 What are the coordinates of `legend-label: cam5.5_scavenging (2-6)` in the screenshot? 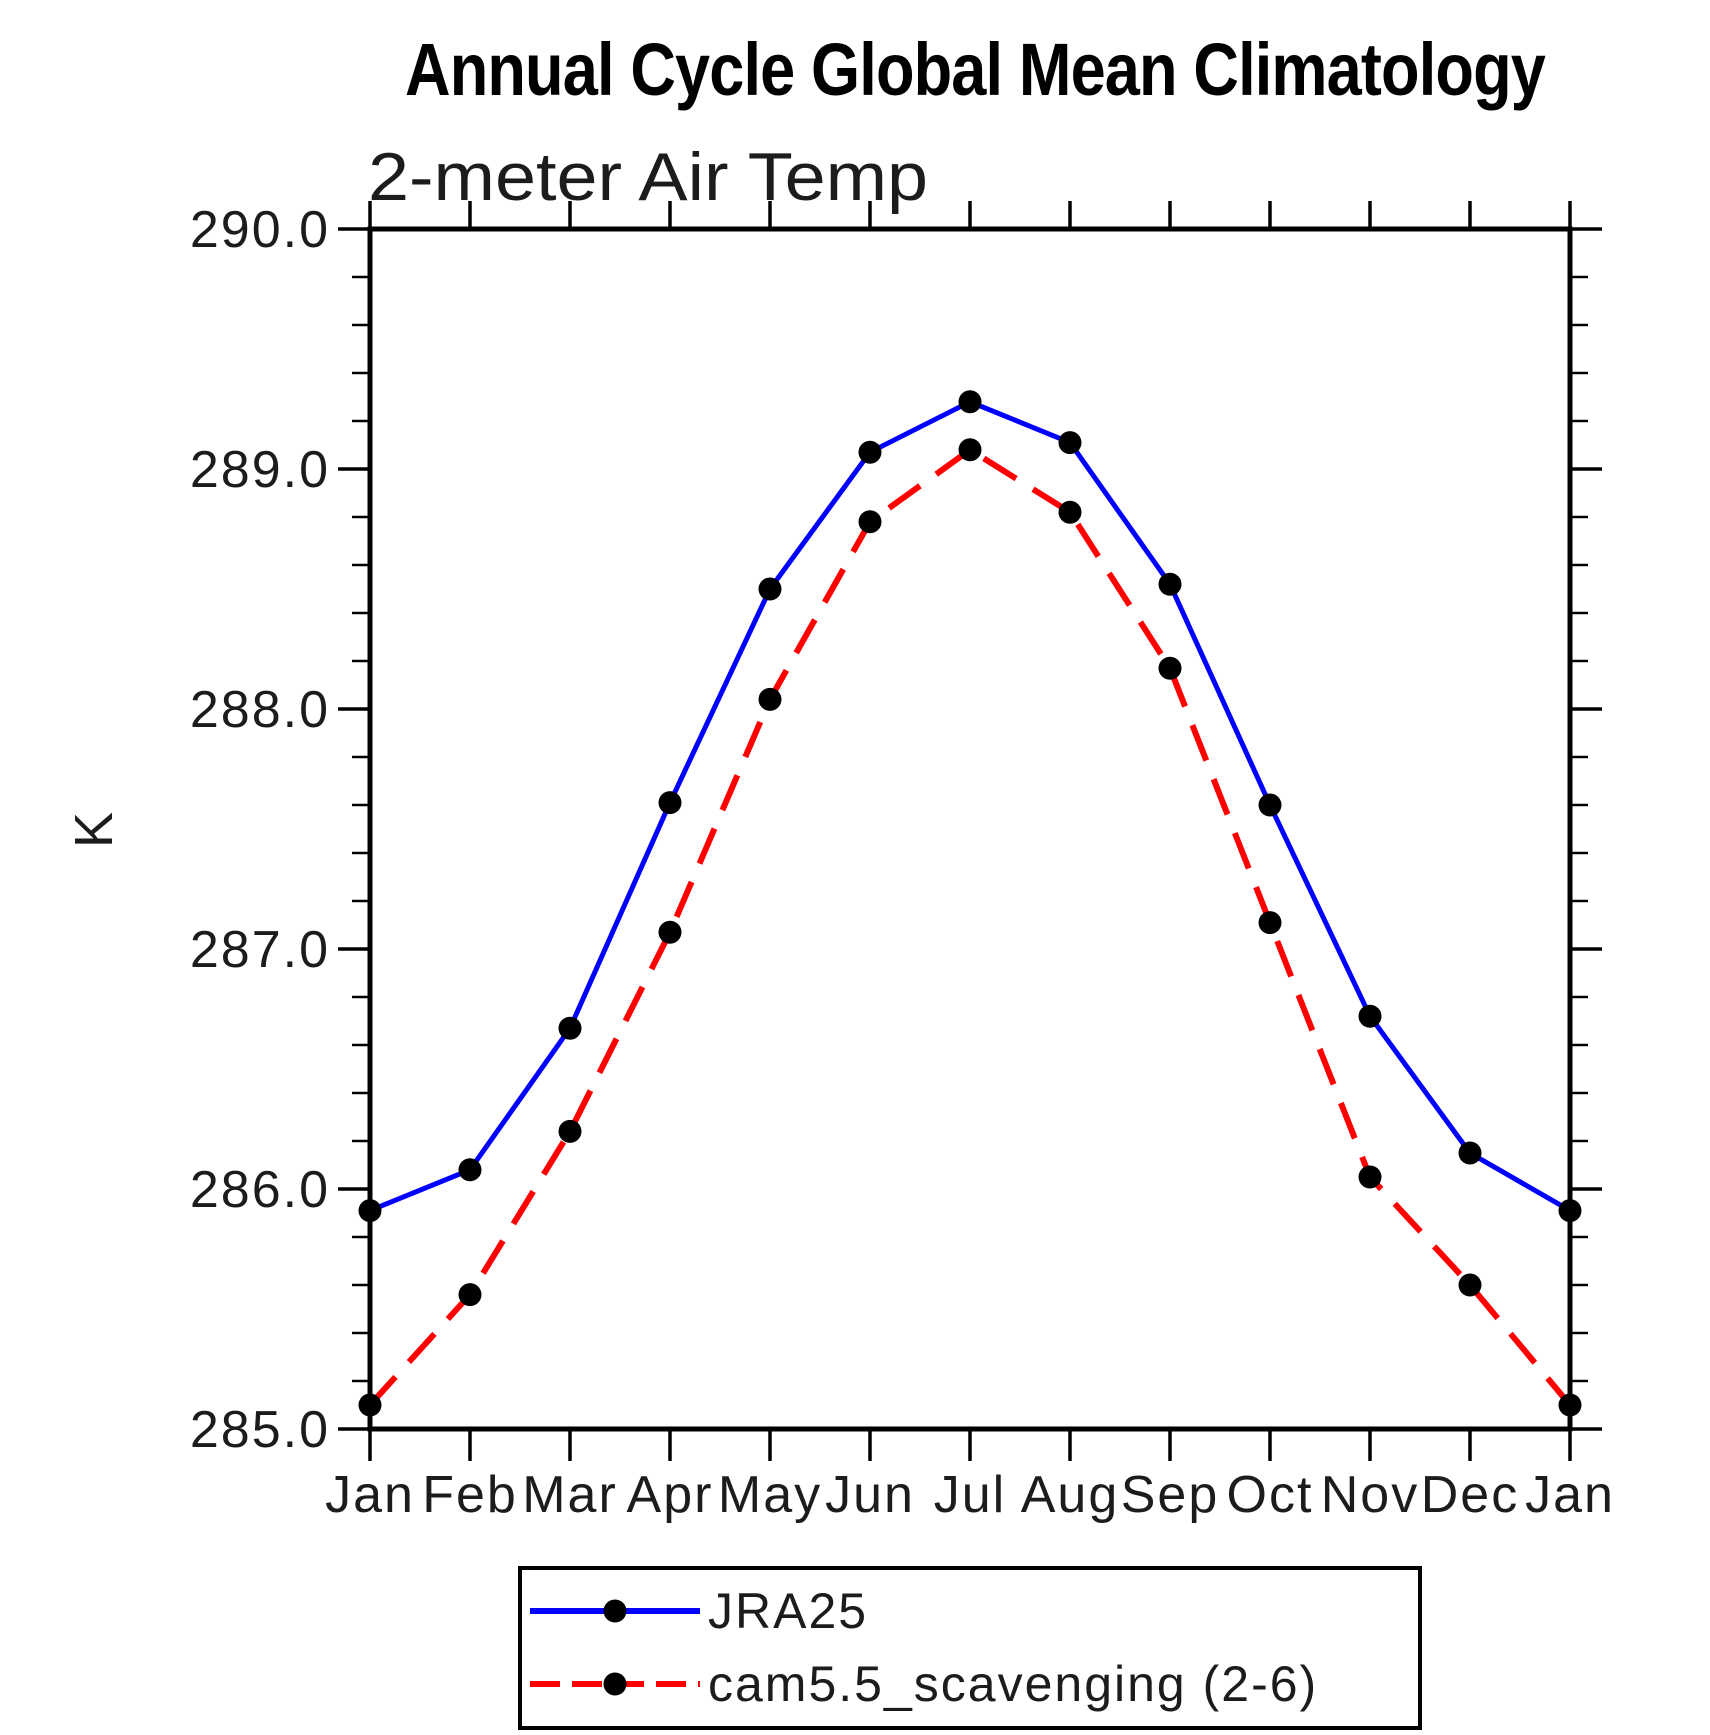 It's located at (1013, 1684).